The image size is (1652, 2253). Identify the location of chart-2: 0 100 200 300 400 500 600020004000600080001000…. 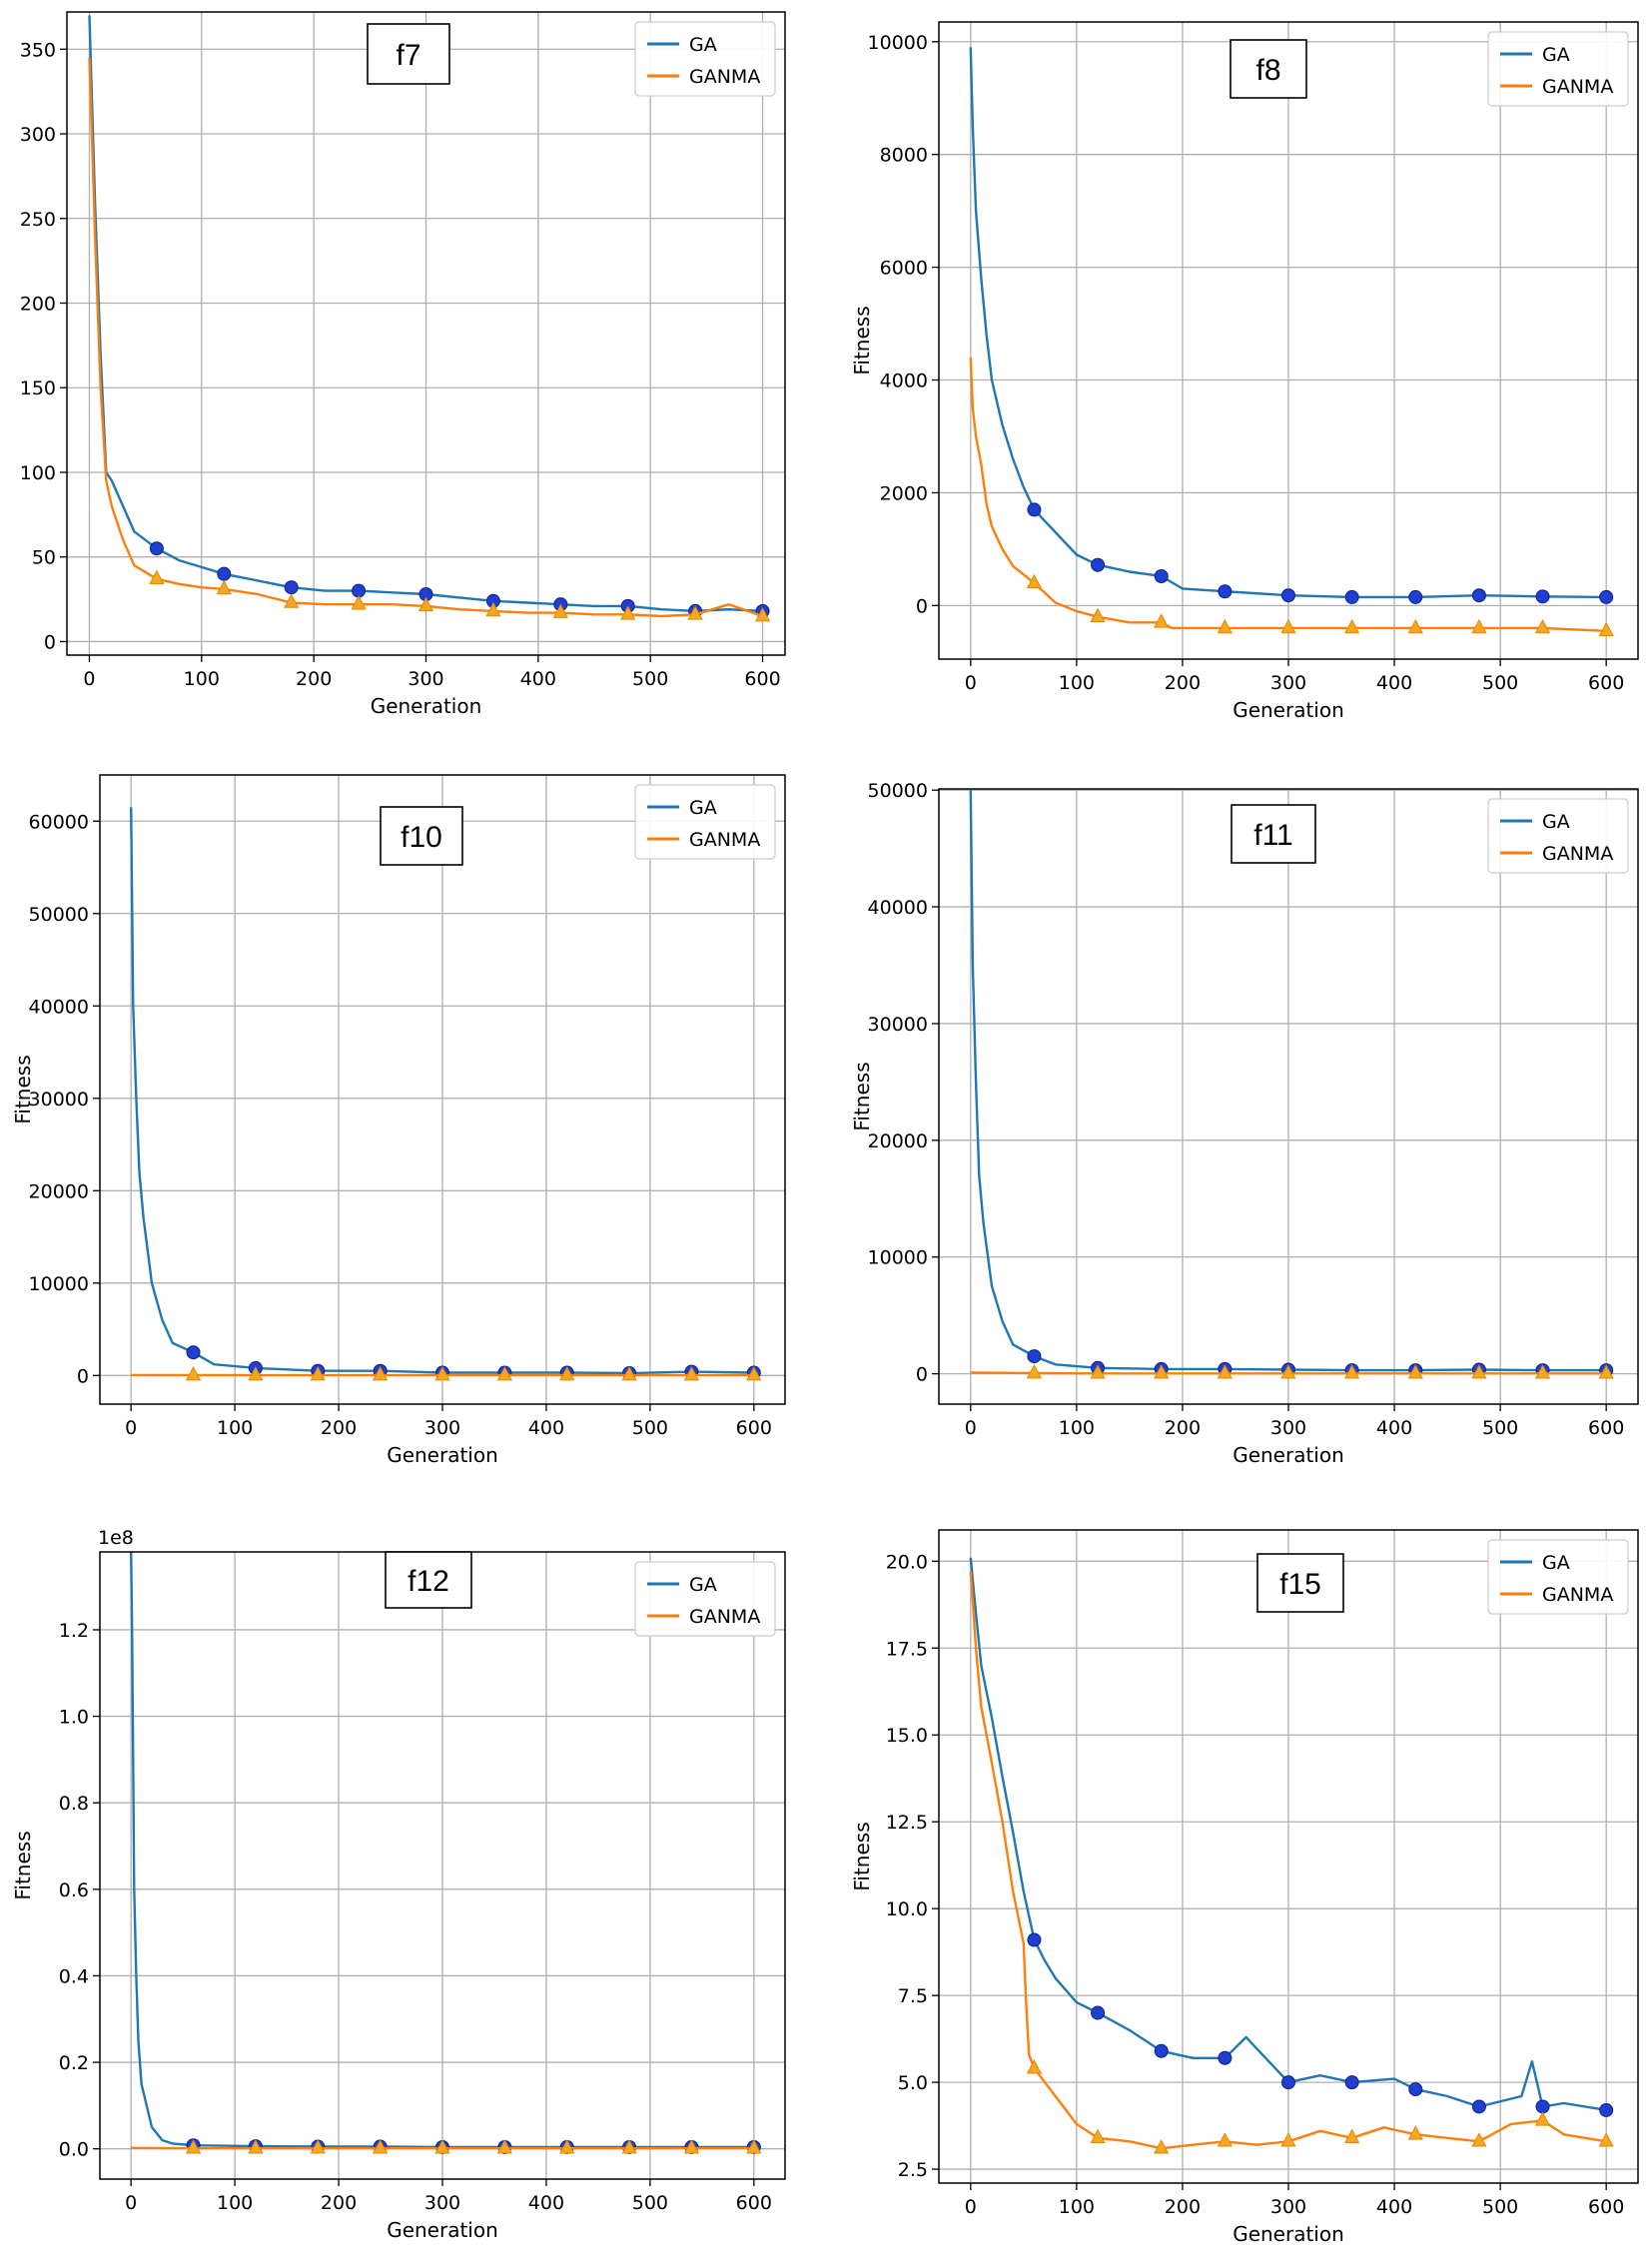
(1244, 371).